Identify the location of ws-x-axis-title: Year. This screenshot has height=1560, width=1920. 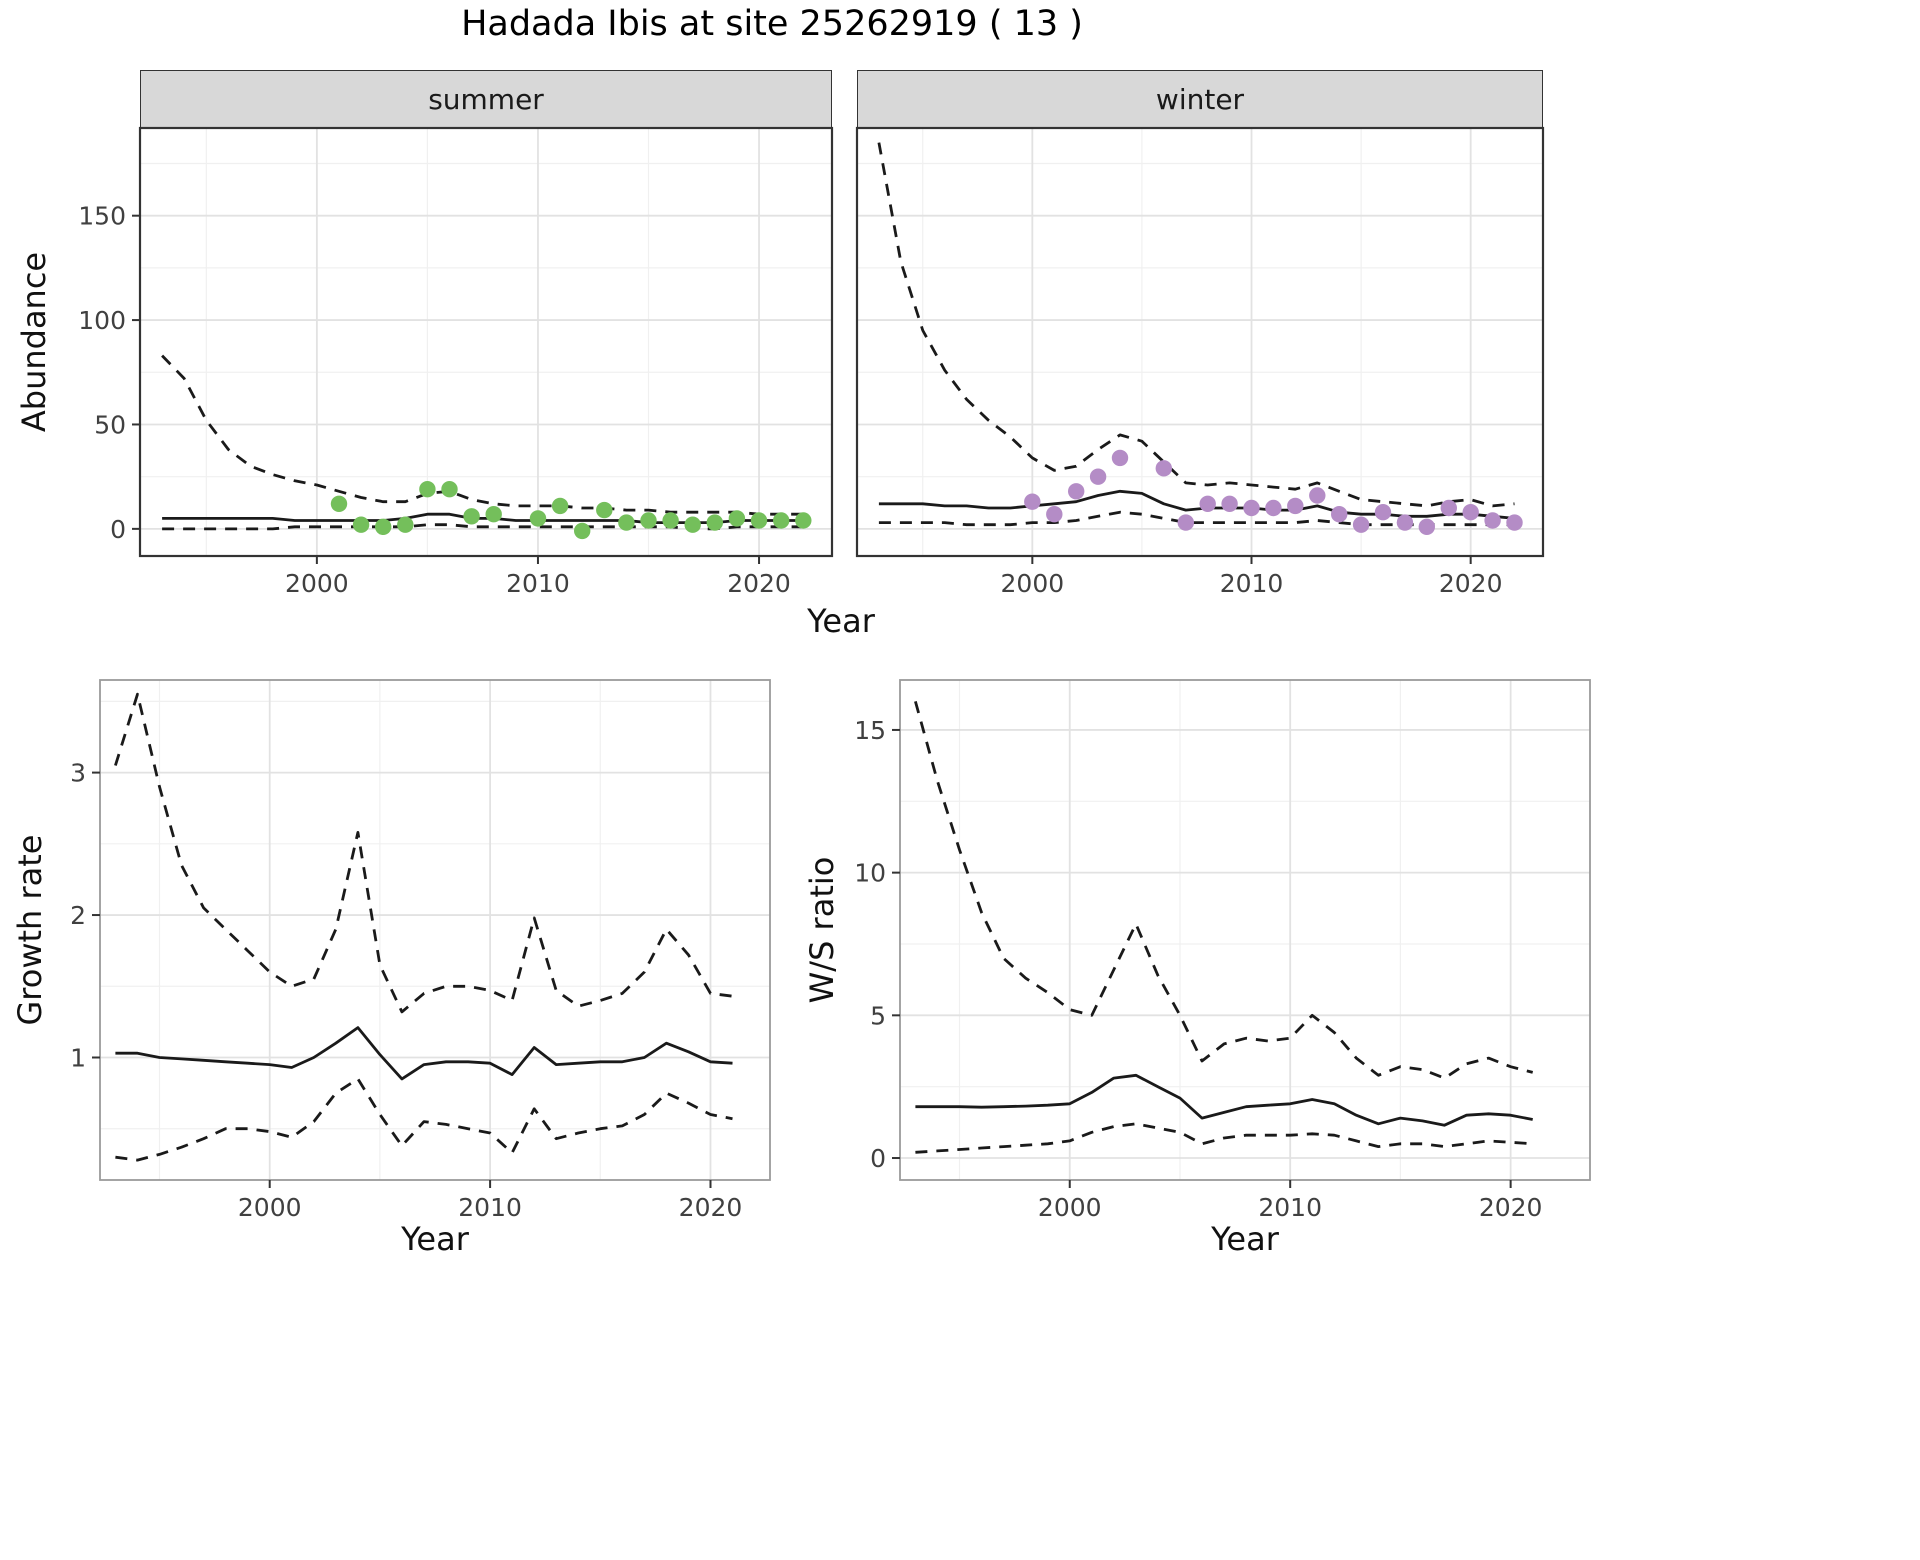
(1245, 1239).